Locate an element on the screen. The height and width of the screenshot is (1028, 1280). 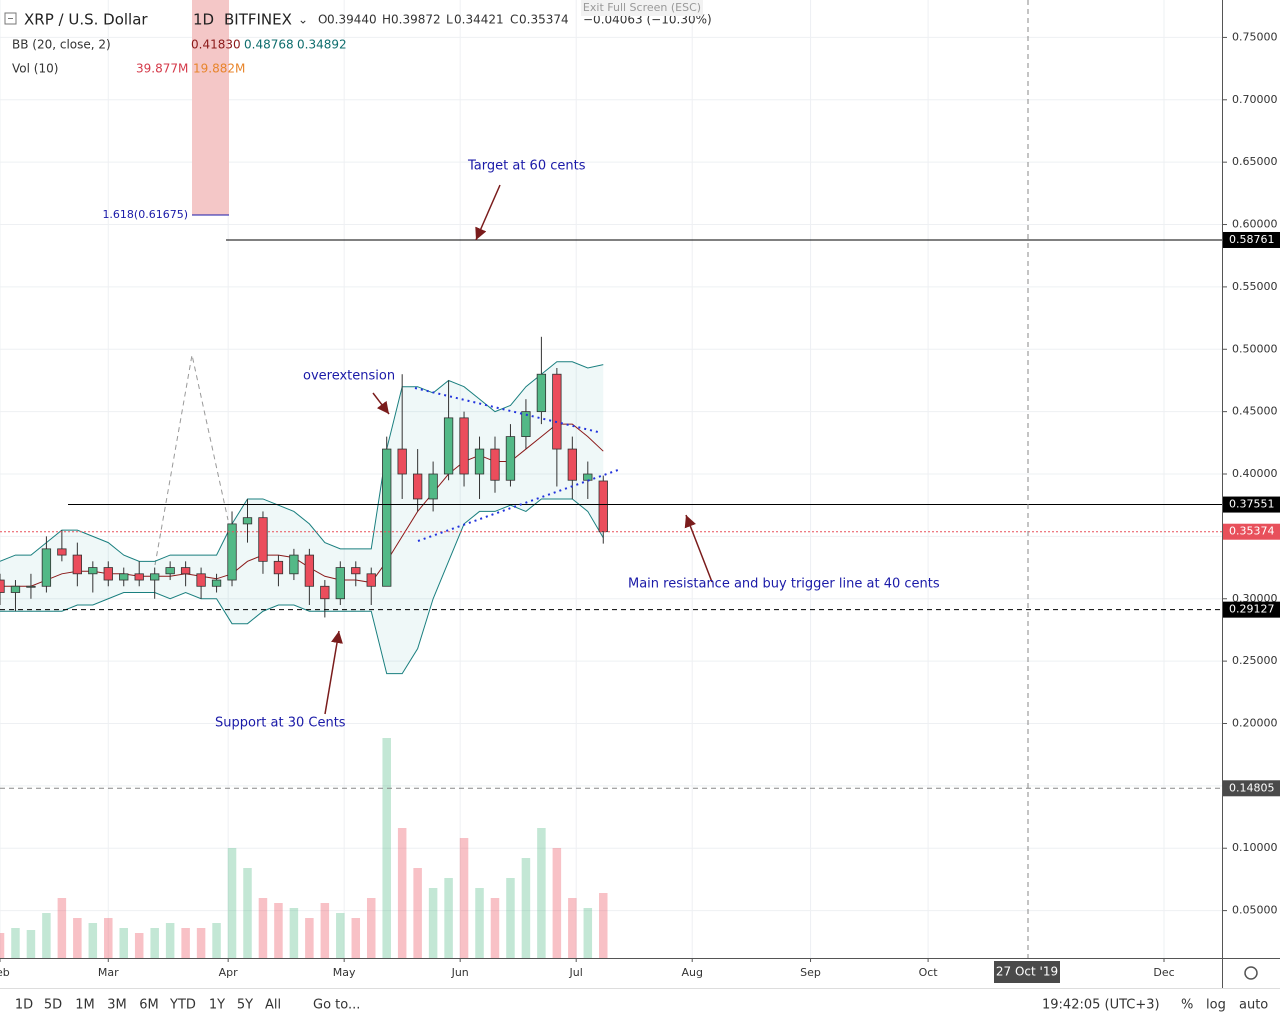
bb-line is located at coordinates (302, 505).